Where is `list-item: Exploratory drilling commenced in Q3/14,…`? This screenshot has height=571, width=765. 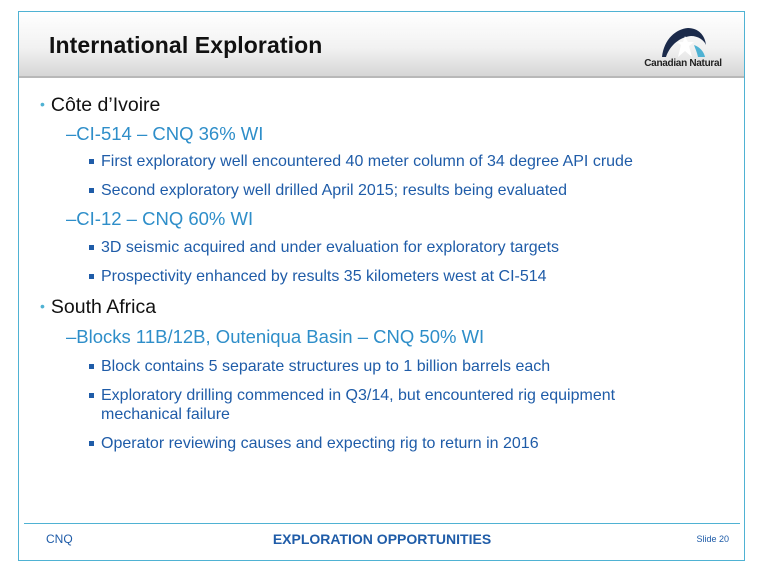 list-item: Exploratory drilling commenced in Q3/14,… is located at coordinates (394, 405).